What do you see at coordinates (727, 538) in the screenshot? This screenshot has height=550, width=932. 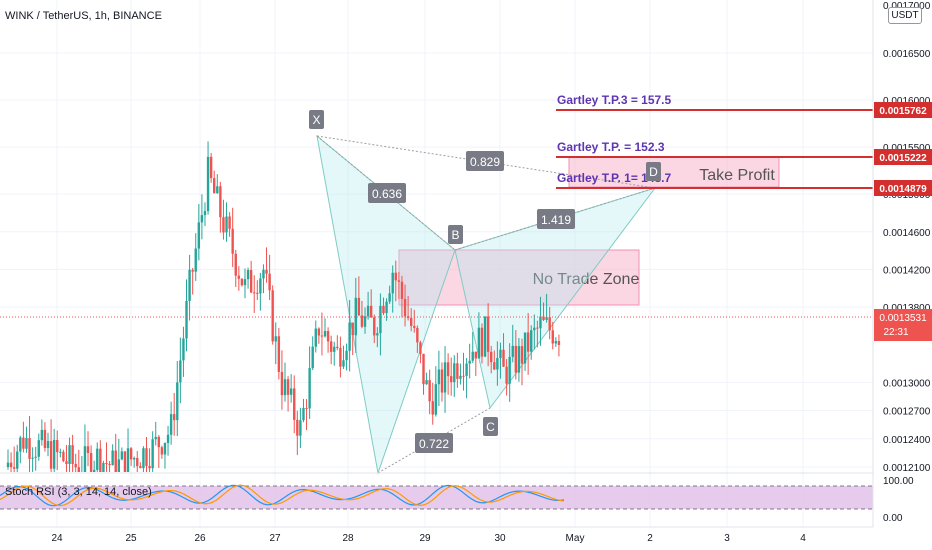 I see `time-tick-label: 3` at bounding box center [727, 538].